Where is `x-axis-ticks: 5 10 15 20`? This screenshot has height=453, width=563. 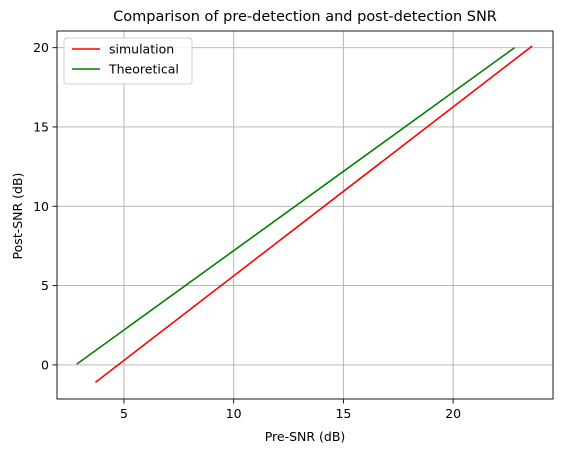
x-axis-ticks: 5 10 15 20 is located at coordinates (290, 410).